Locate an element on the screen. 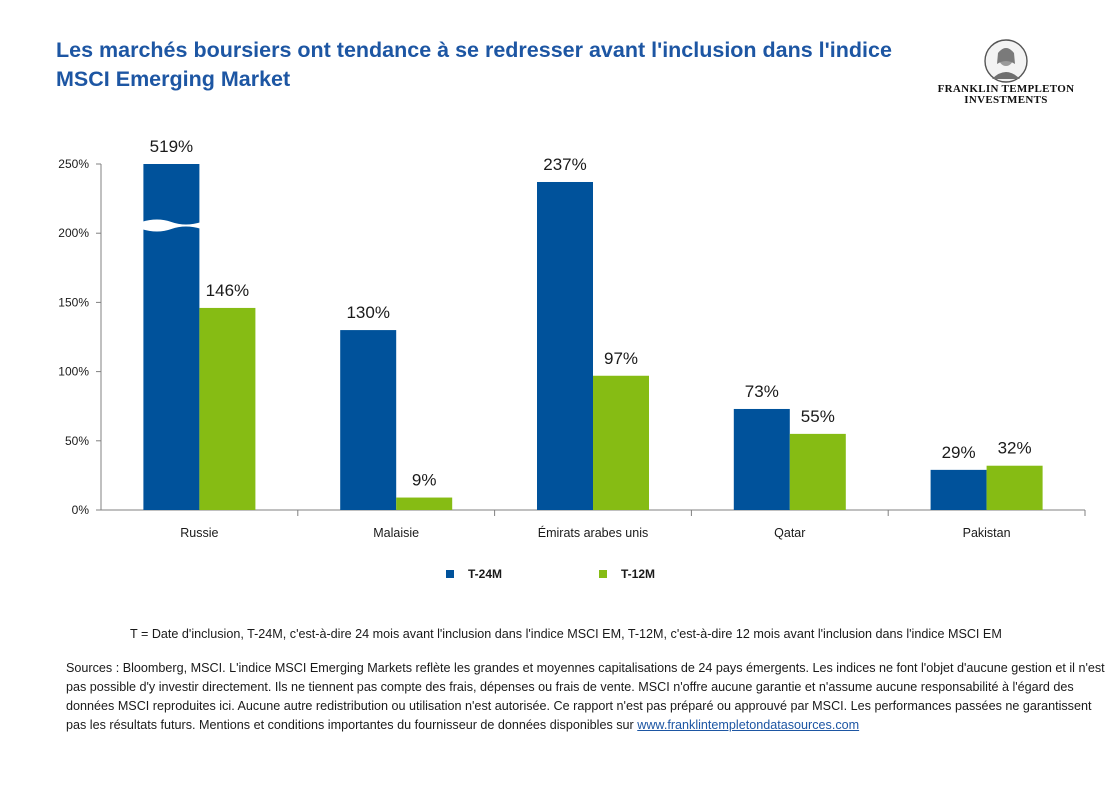 This screenshot has height=794, width=1120. x-tick-label: Malaisie is located at coordinates (396, 533).